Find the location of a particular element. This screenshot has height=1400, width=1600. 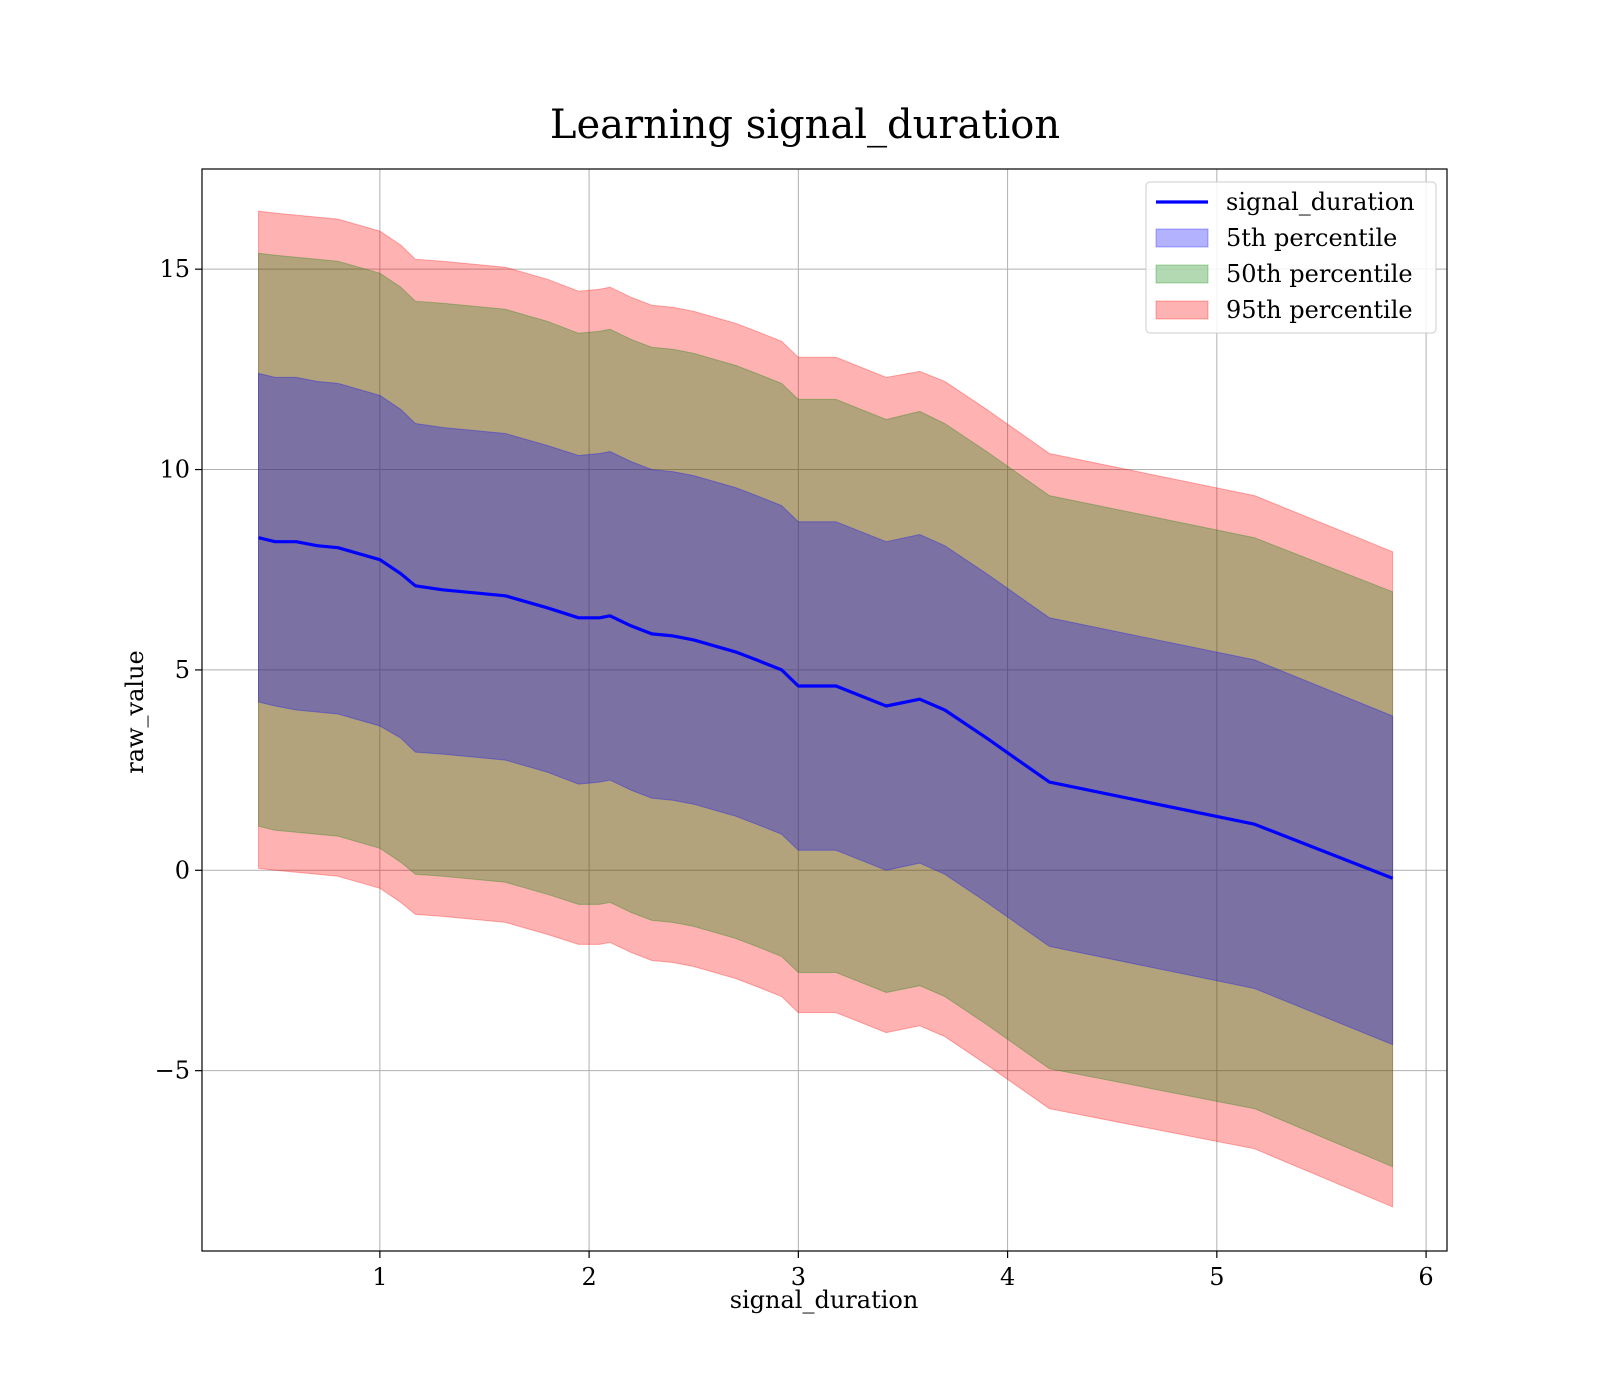

legend-box is located at coordinates (1291, 257).